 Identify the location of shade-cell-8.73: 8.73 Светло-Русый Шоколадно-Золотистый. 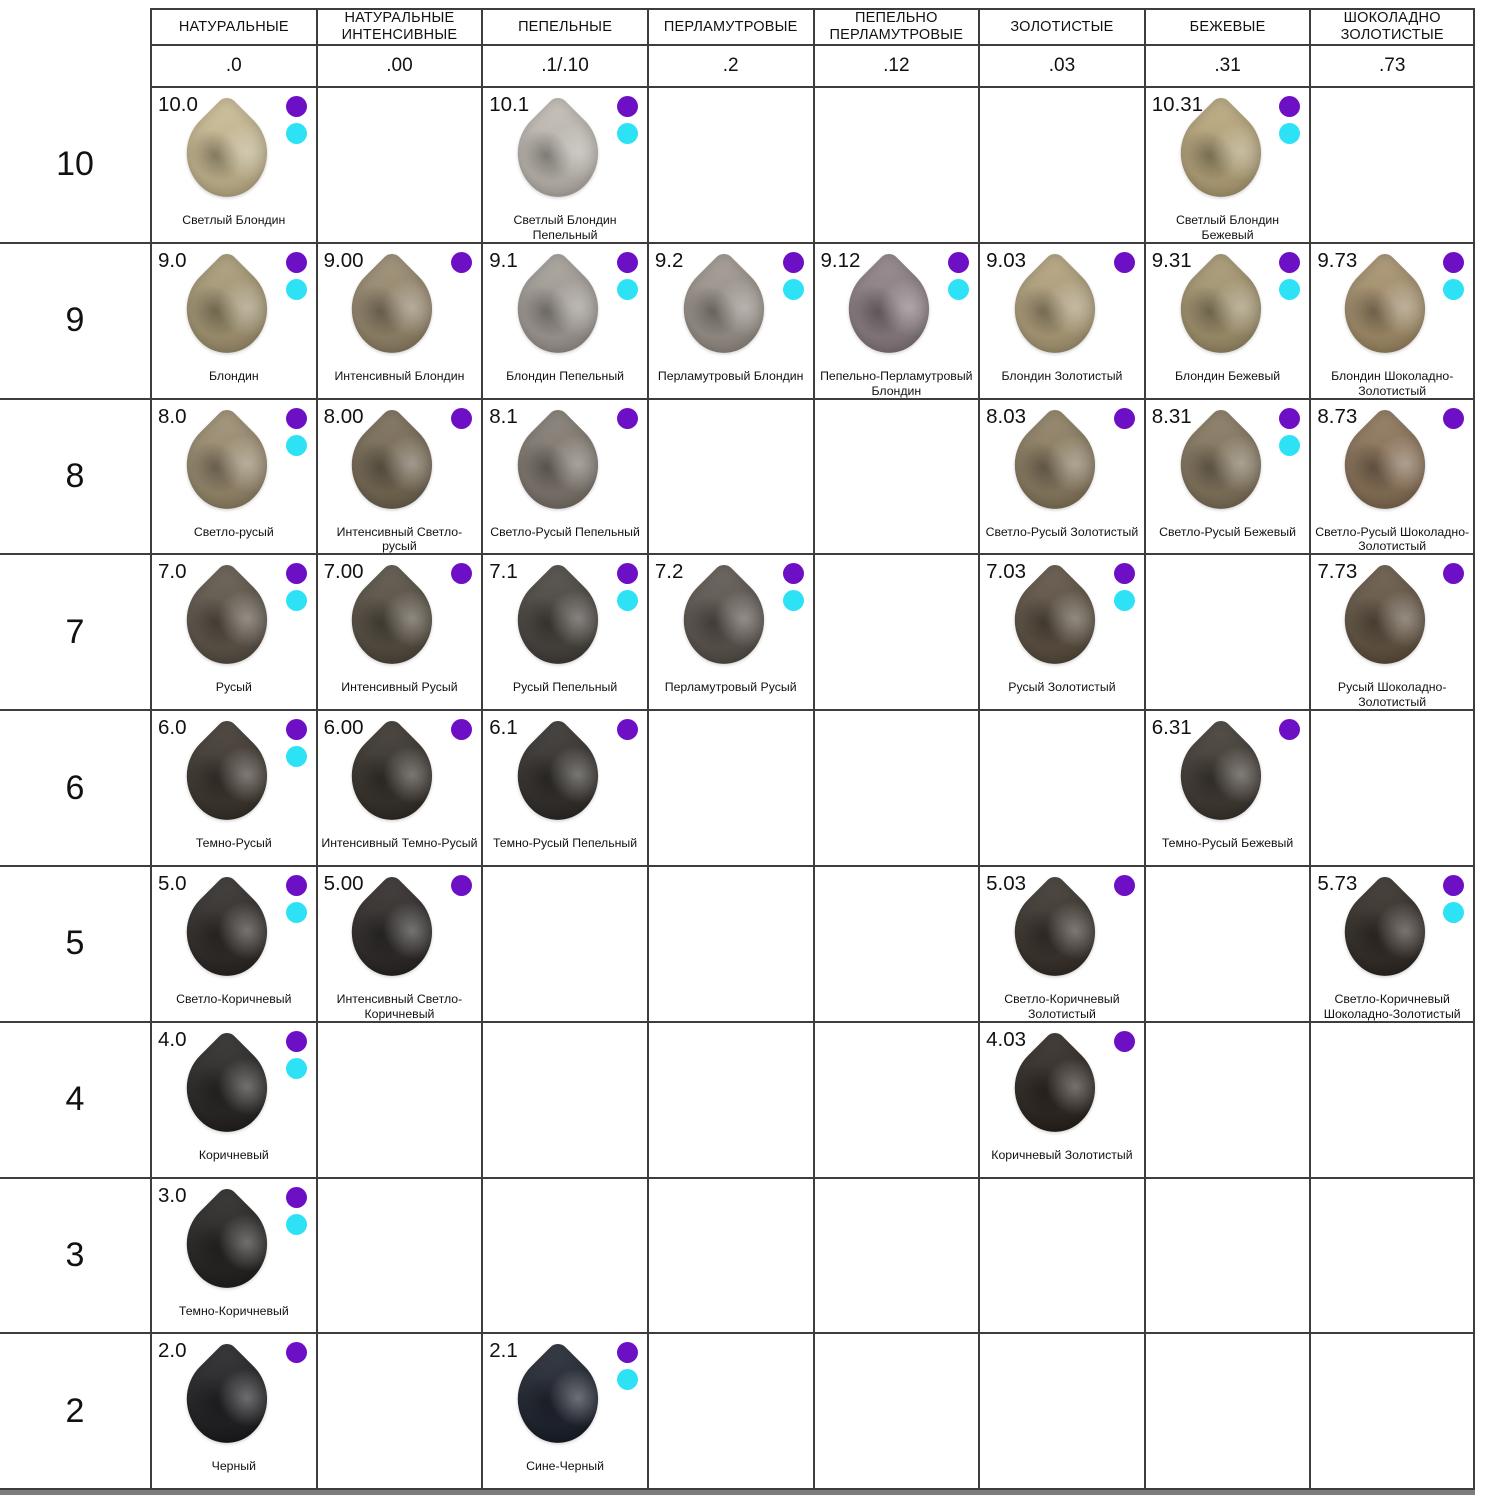
(1392, 477).